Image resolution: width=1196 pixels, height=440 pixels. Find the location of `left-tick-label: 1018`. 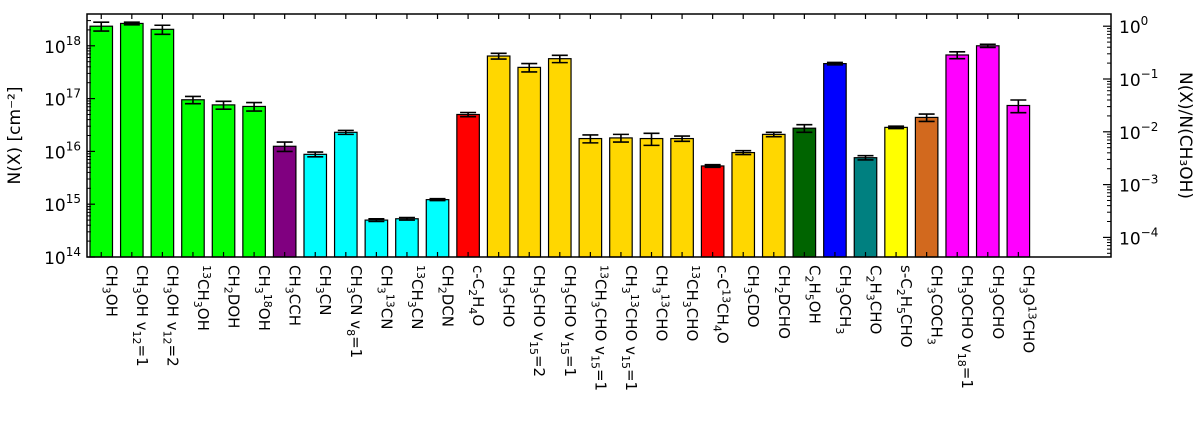

left-tick-label: 1018 is located at coordinates (62, 46).